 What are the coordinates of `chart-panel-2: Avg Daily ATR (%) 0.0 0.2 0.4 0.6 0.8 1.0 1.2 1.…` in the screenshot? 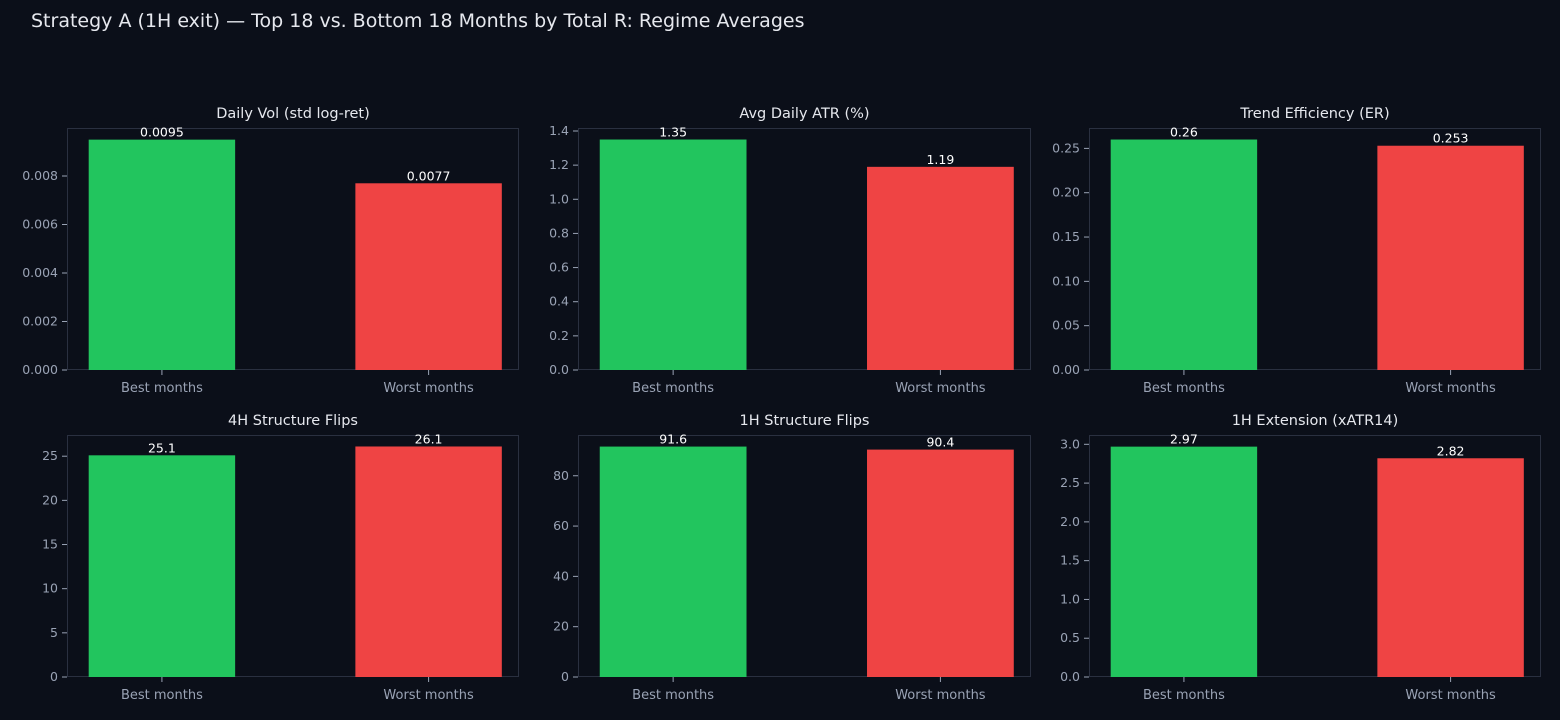 It's located at (790, 251).